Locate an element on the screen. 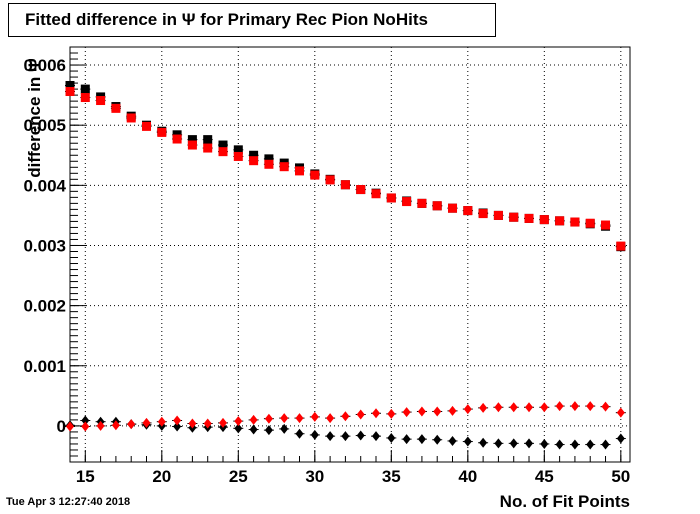 This screenshot has width=700, height=514. y-tick-label: 0.005 is located at coordinates (44, 125).